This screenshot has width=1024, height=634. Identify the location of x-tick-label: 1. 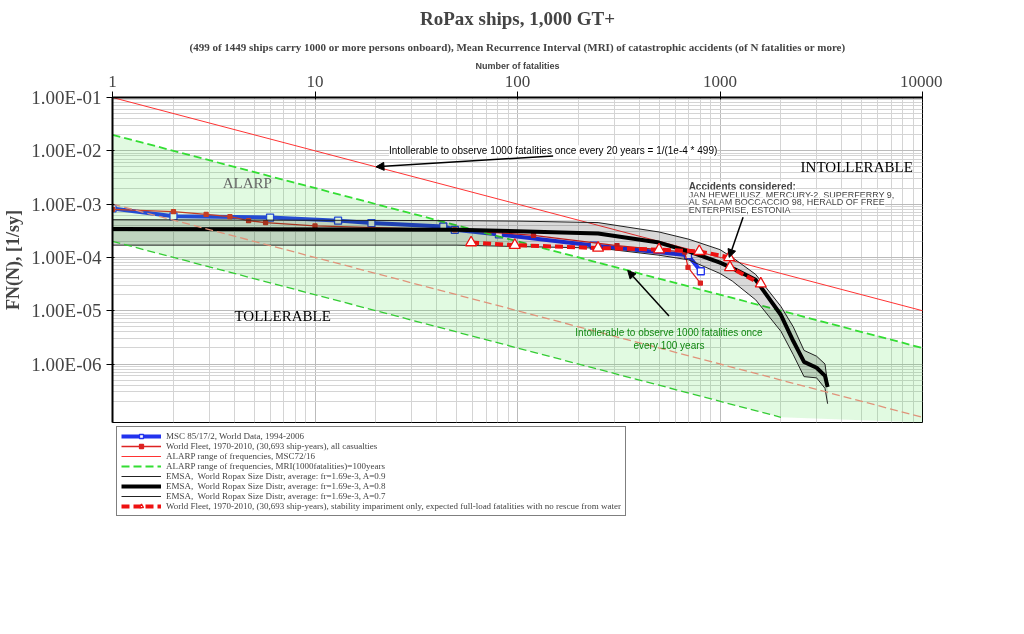
(112, 81).